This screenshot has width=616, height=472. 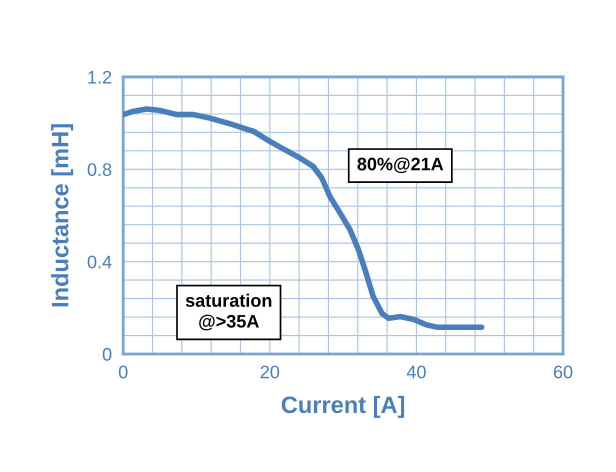 I want to click on x-axis-title: Current [A], so click(x=343, y=407).